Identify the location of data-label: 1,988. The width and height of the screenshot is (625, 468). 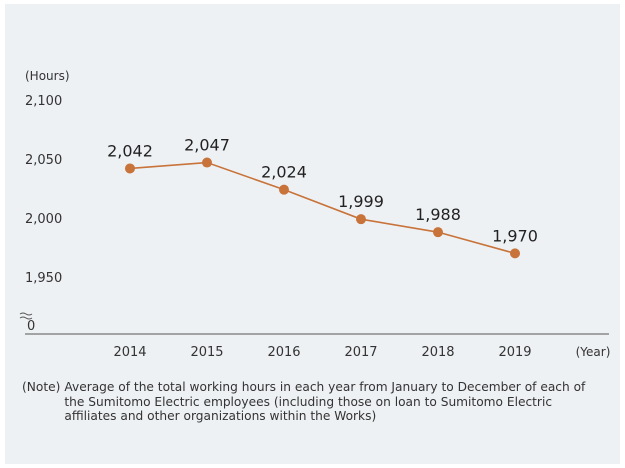
(438, 214).